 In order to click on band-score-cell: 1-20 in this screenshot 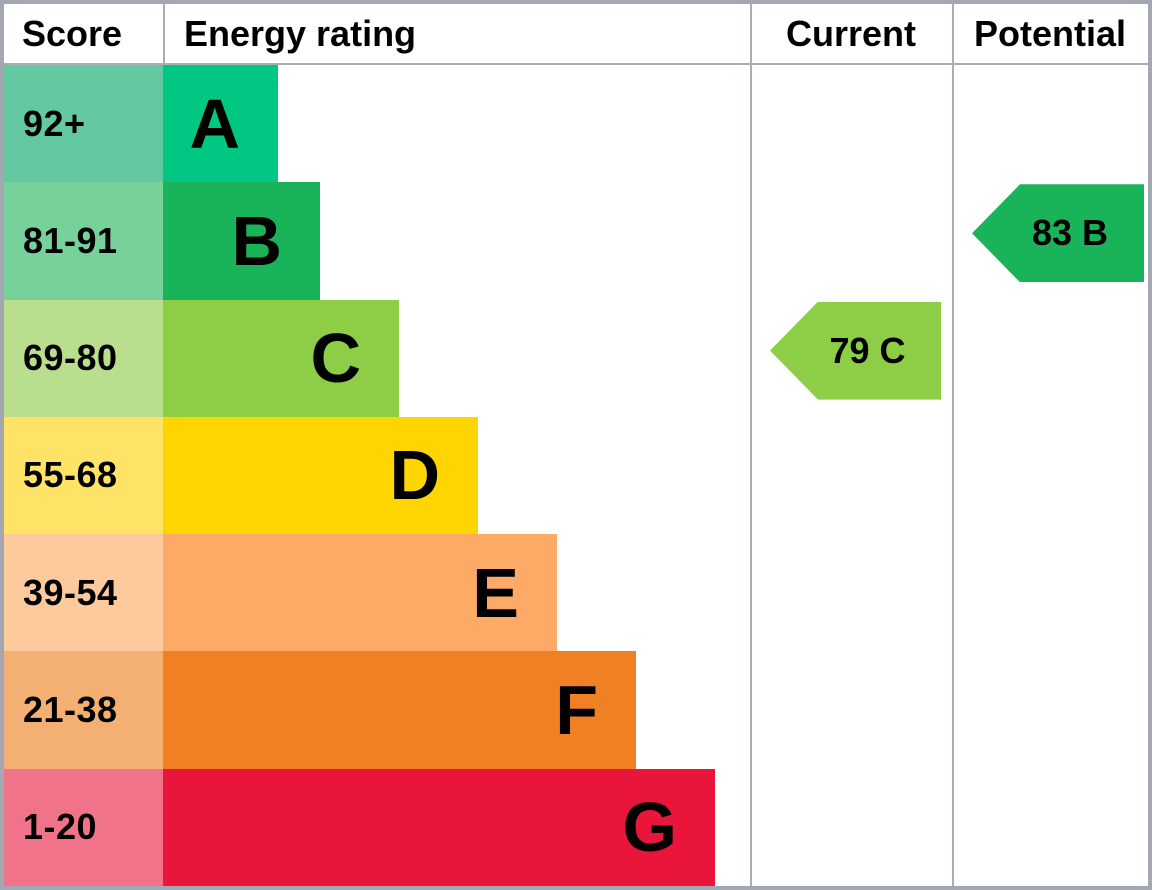, I will do `click(83, 827)`.